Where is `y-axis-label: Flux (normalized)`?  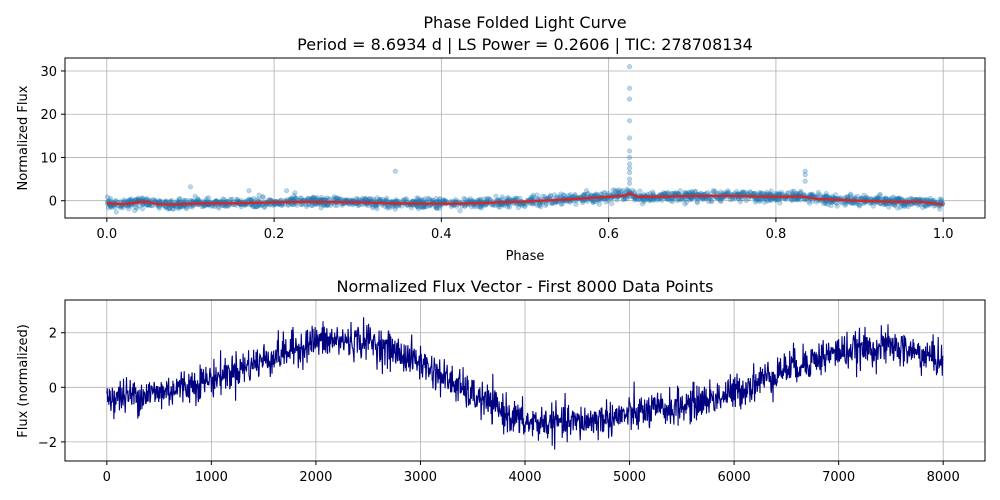 y-axis-label: Flux (normalized) is located at coordinates (23, 381).